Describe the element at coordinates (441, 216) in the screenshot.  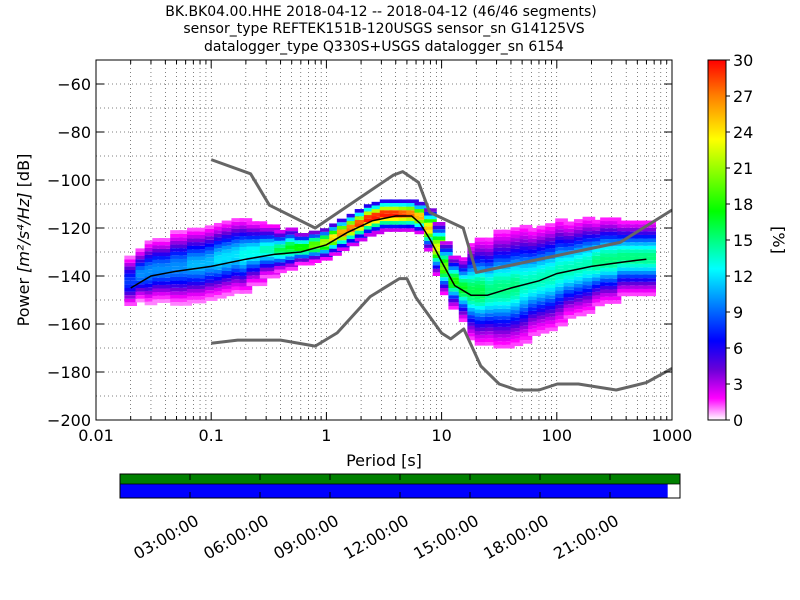
I see `noise-model-high` at that location.